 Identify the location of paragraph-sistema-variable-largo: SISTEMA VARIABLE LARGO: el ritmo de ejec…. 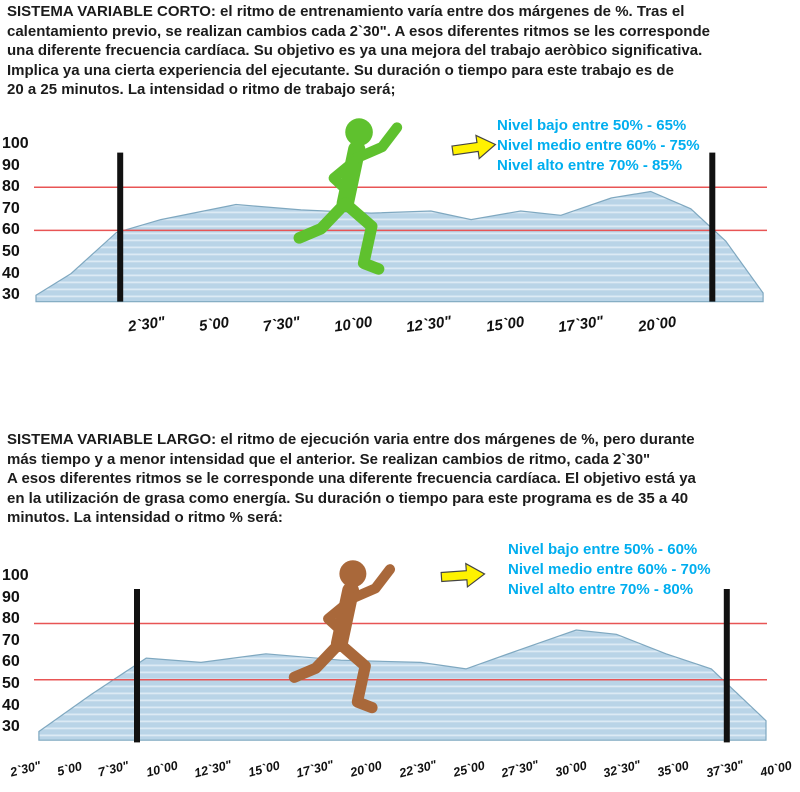
(351, 478).